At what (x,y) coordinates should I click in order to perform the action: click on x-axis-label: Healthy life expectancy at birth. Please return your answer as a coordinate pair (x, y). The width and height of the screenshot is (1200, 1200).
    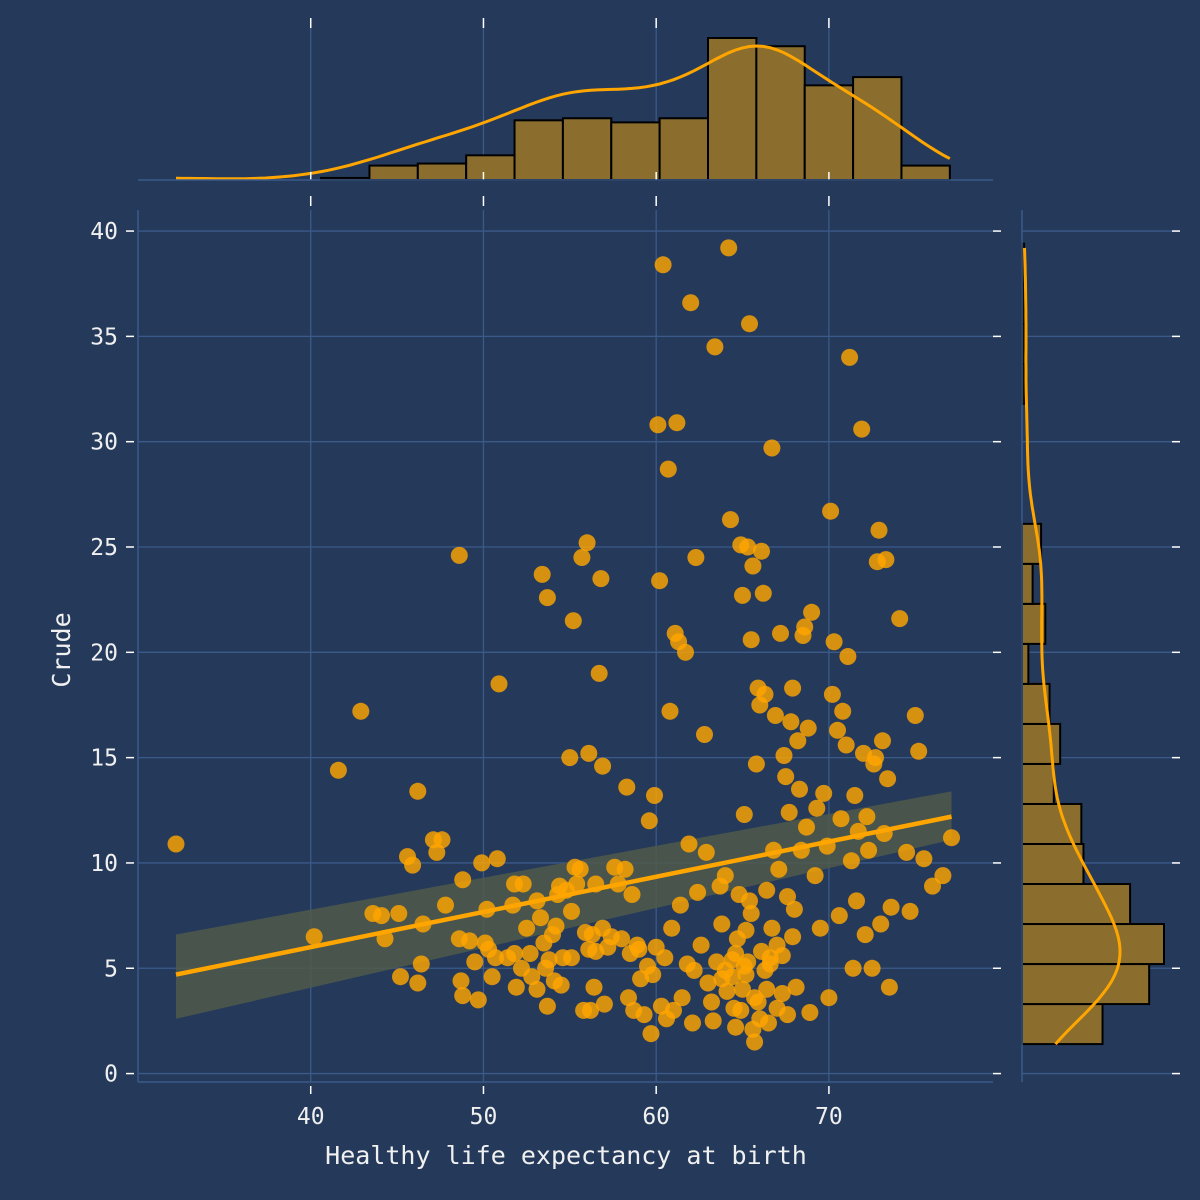
    Looking at the image, I should click on (566, 1155).